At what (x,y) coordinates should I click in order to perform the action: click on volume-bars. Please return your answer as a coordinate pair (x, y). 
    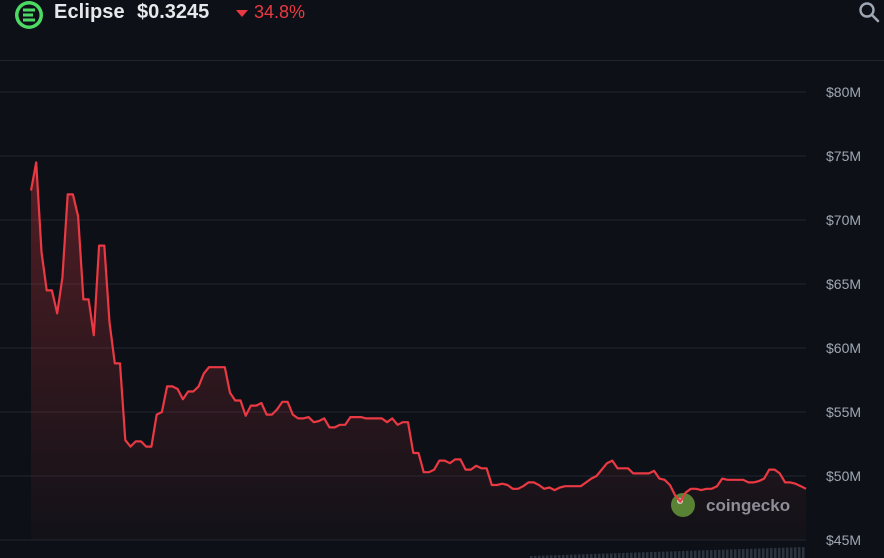
    Looking at the image, I should click on (667, 552).